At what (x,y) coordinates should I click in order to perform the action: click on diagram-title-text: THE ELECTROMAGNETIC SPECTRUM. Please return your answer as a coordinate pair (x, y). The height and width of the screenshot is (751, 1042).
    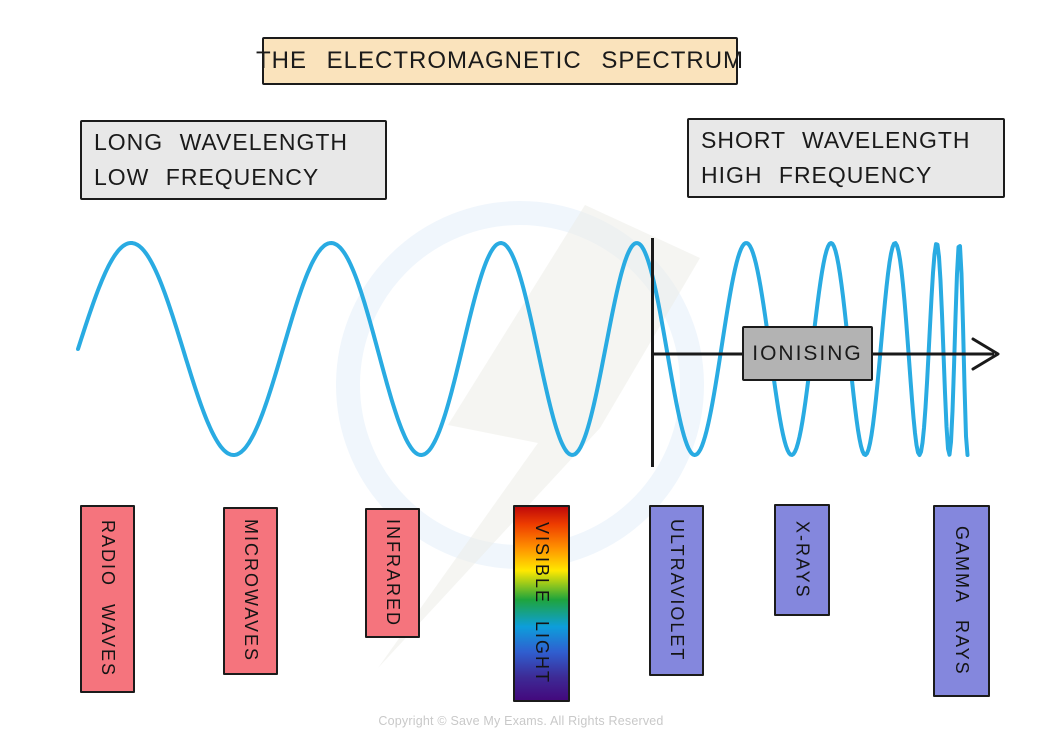
    Looking at the image, I should click on (500, 60).